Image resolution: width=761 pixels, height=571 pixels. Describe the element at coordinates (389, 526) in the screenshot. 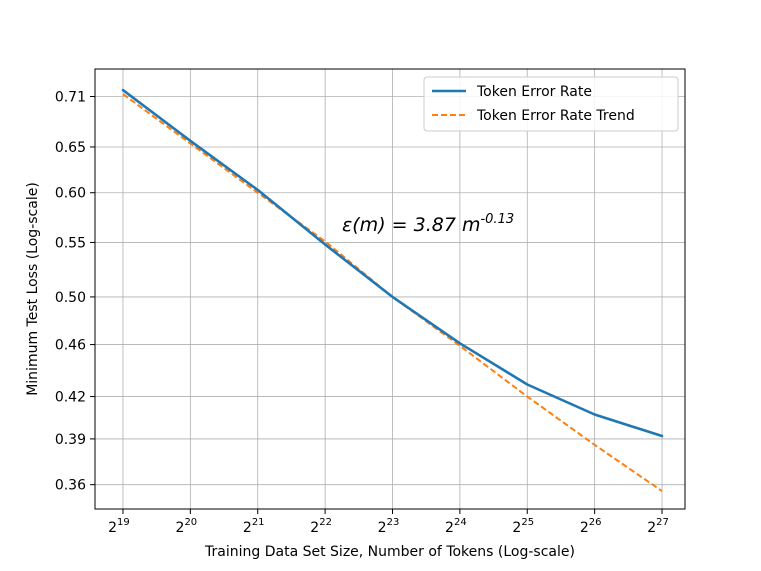

I see `x-tick-label: 223` at that location.